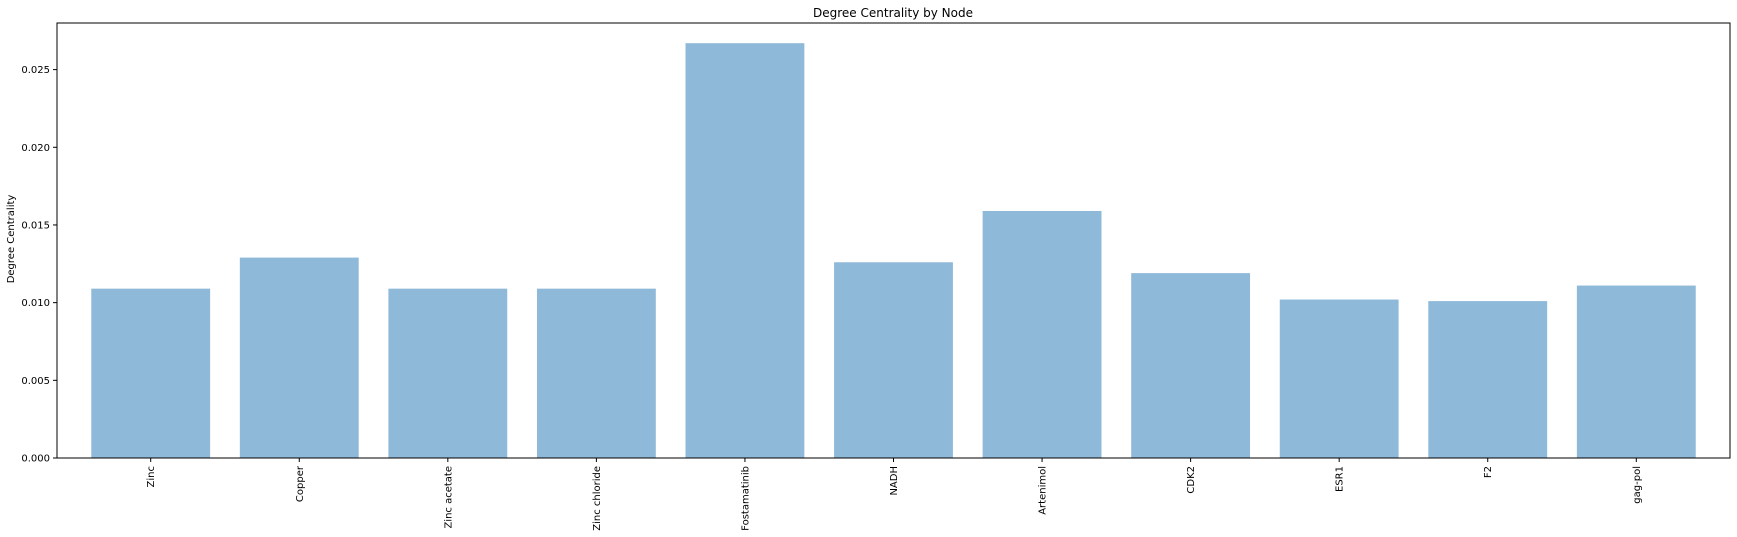 The height and width of the screenshot is (537, 1737). What do you see at coordinates (35, 381) in the screenshot?
I see `y-tick-label: 0.005` at bounding box center [35, 381].